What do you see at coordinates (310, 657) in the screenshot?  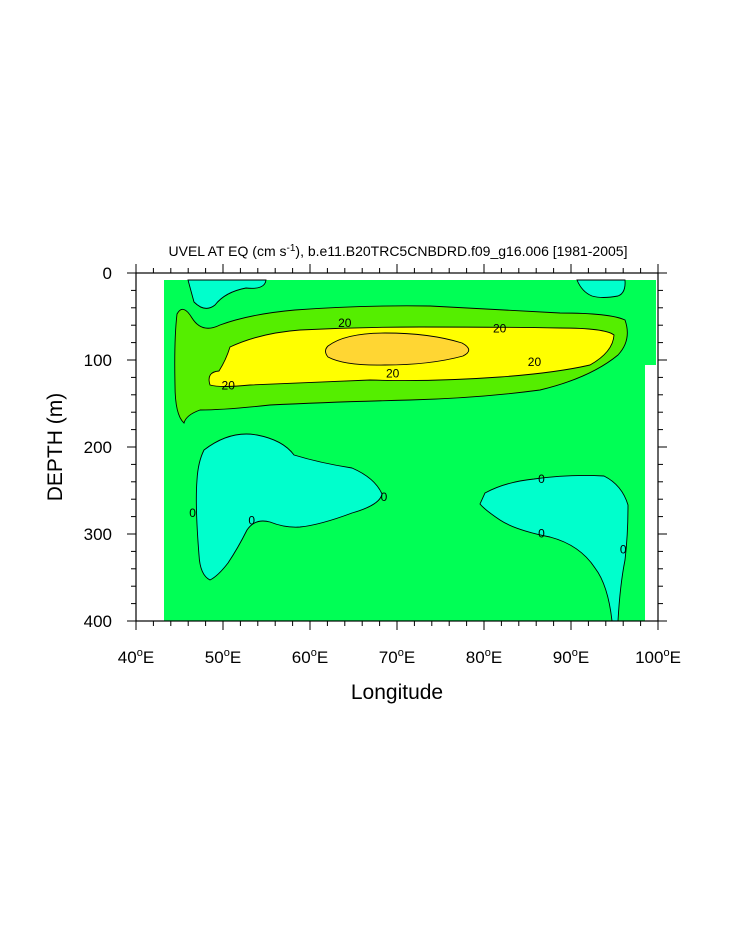 I see `x-tick-label: 60oE` at bounding box center [310, 657].